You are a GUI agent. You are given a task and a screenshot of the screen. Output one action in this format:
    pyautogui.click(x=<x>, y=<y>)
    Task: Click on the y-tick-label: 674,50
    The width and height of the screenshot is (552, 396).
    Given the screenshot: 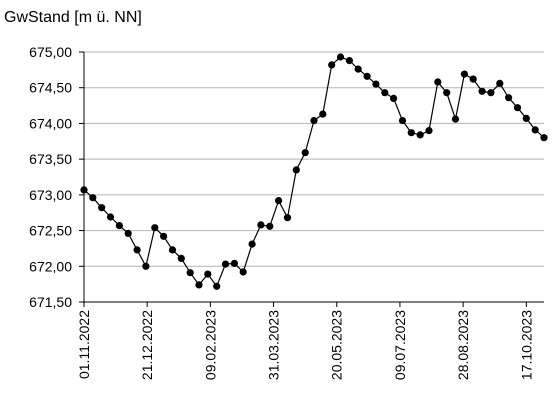 What is the action you would take?
    pyautogui.click(x=50, y=88)
    